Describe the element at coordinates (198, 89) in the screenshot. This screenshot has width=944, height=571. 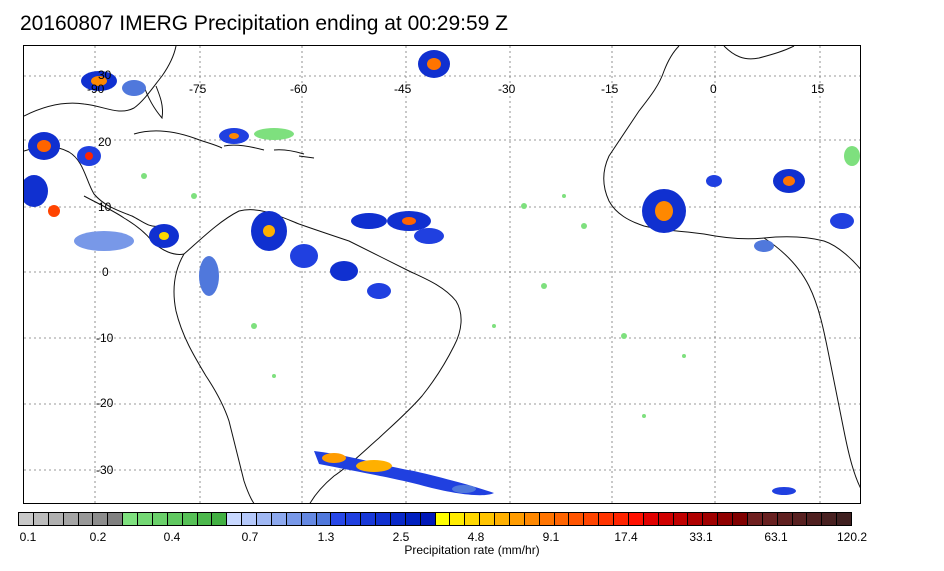
I see `lon-label: -75` at that location.